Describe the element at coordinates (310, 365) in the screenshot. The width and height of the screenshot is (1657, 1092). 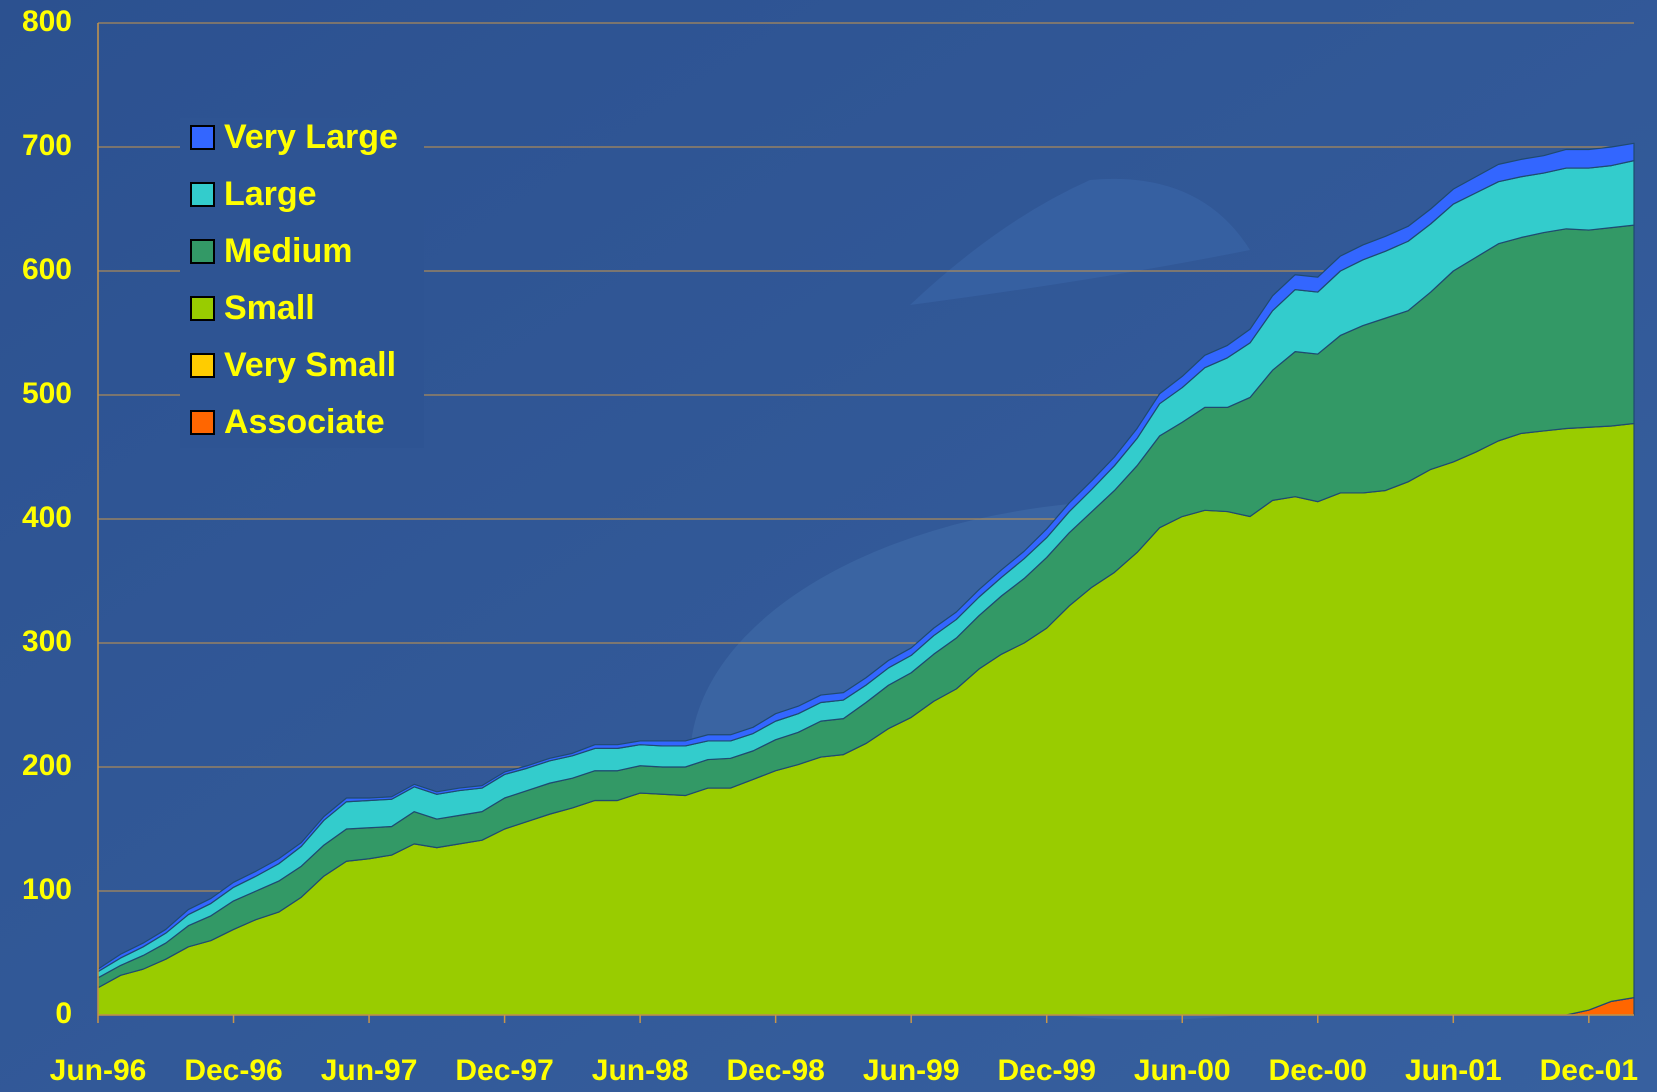
I see `legend-label: Very Small` at that location.